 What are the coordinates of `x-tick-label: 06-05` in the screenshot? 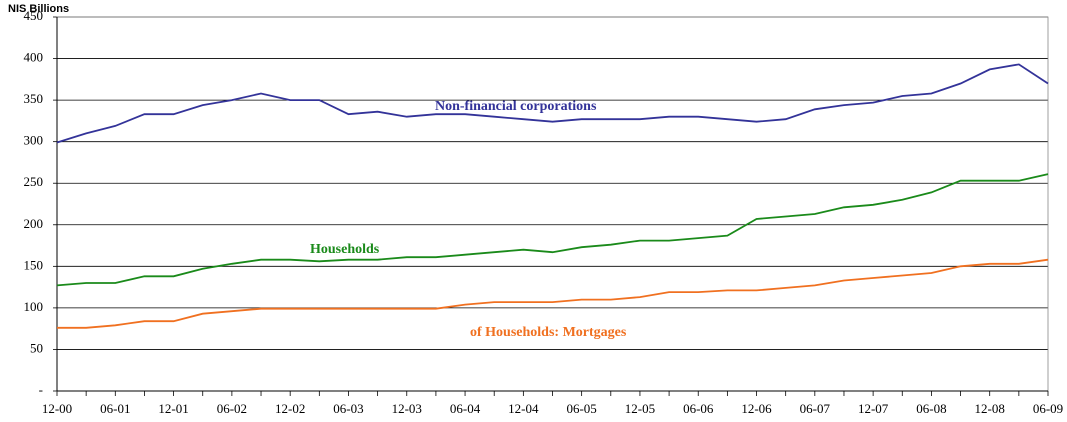 It's located at (581, 408).